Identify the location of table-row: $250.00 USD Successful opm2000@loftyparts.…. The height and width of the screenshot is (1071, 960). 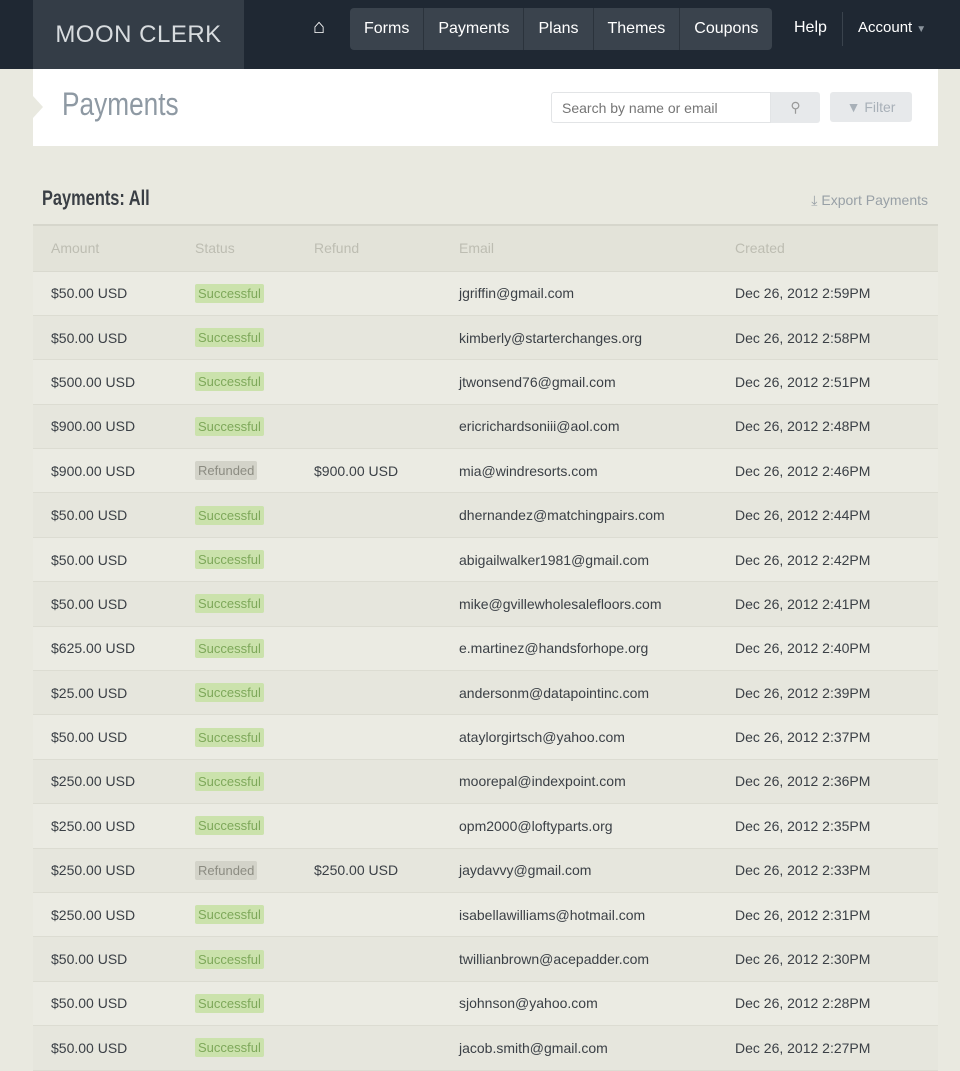
(485, 826).